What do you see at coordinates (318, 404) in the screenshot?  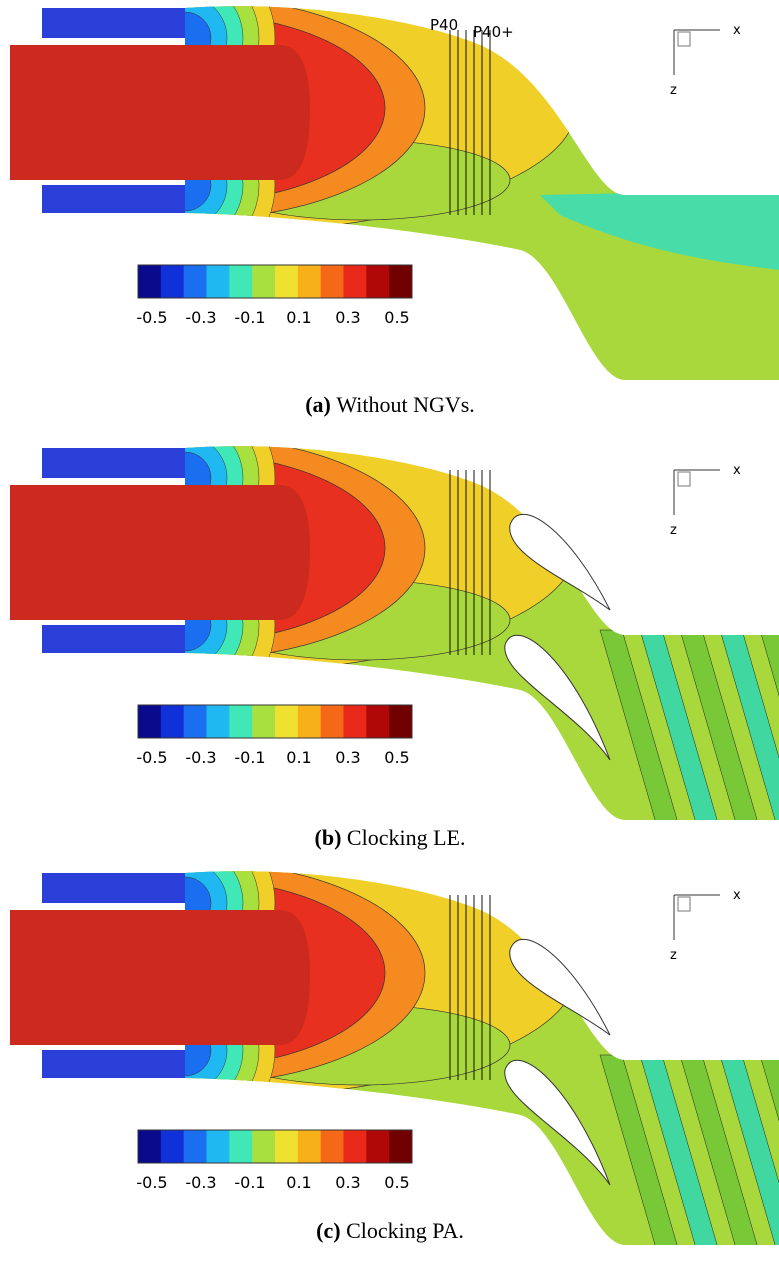 I see `caption-label: (a)` at bounding box center [318, 404].